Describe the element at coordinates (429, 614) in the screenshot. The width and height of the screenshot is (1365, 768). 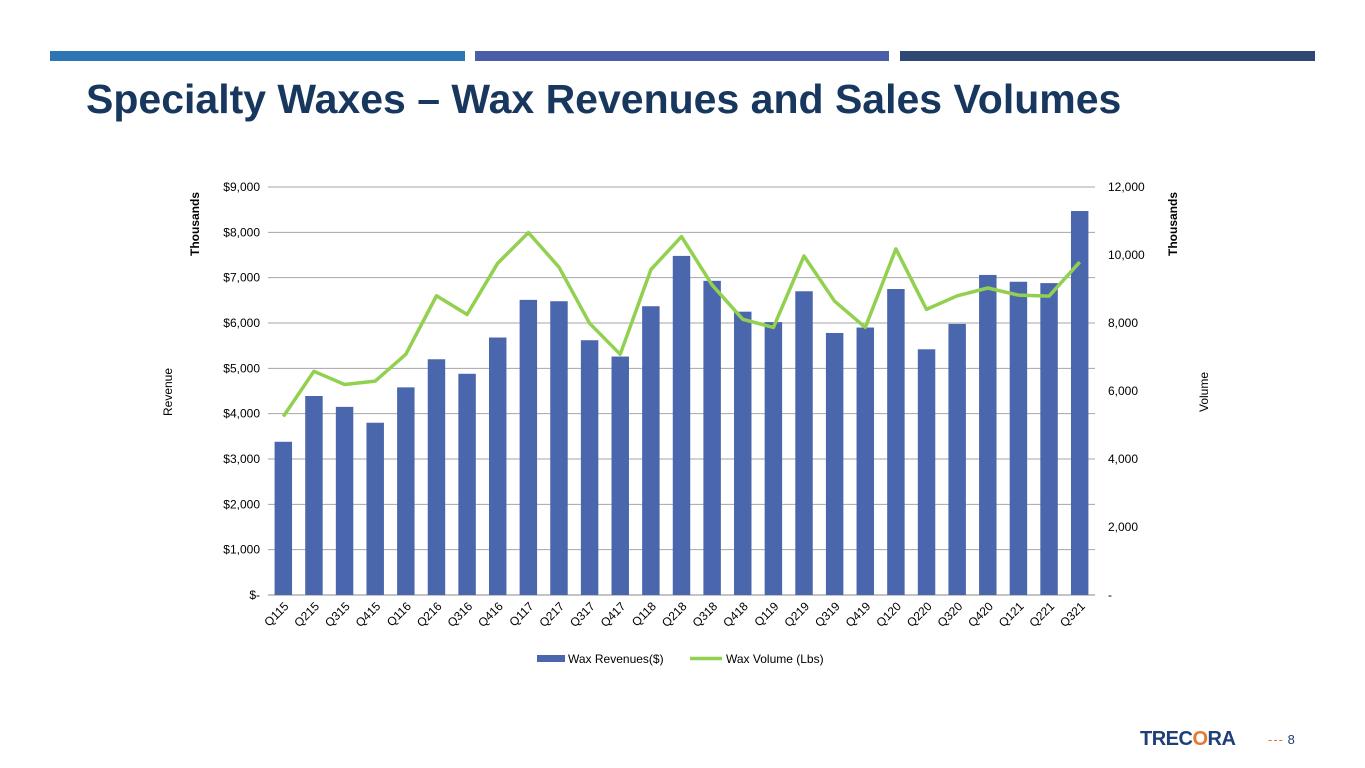
I see `x-tick-label: Q216` at that location.